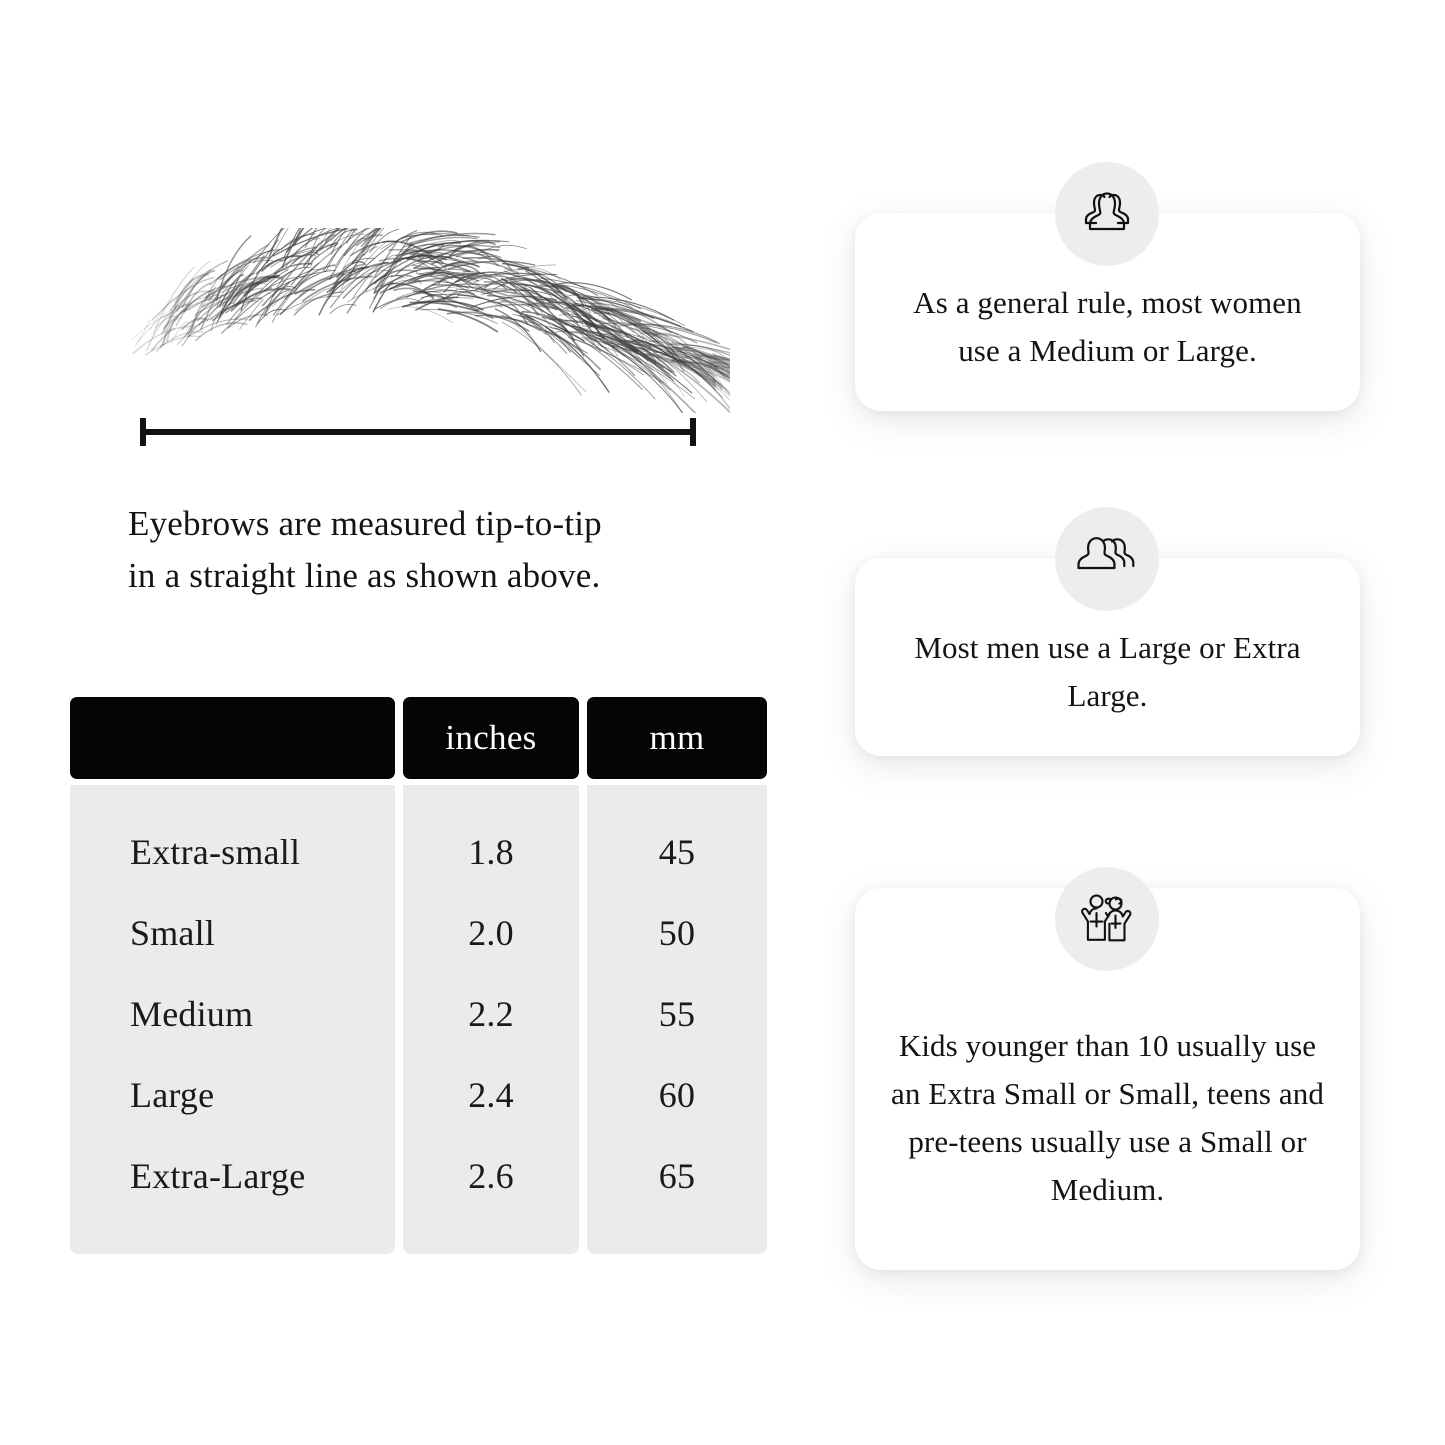 The image size is (1445, 1445). I want to click on table-cell-inches: 2.4, so click(491, 1094).